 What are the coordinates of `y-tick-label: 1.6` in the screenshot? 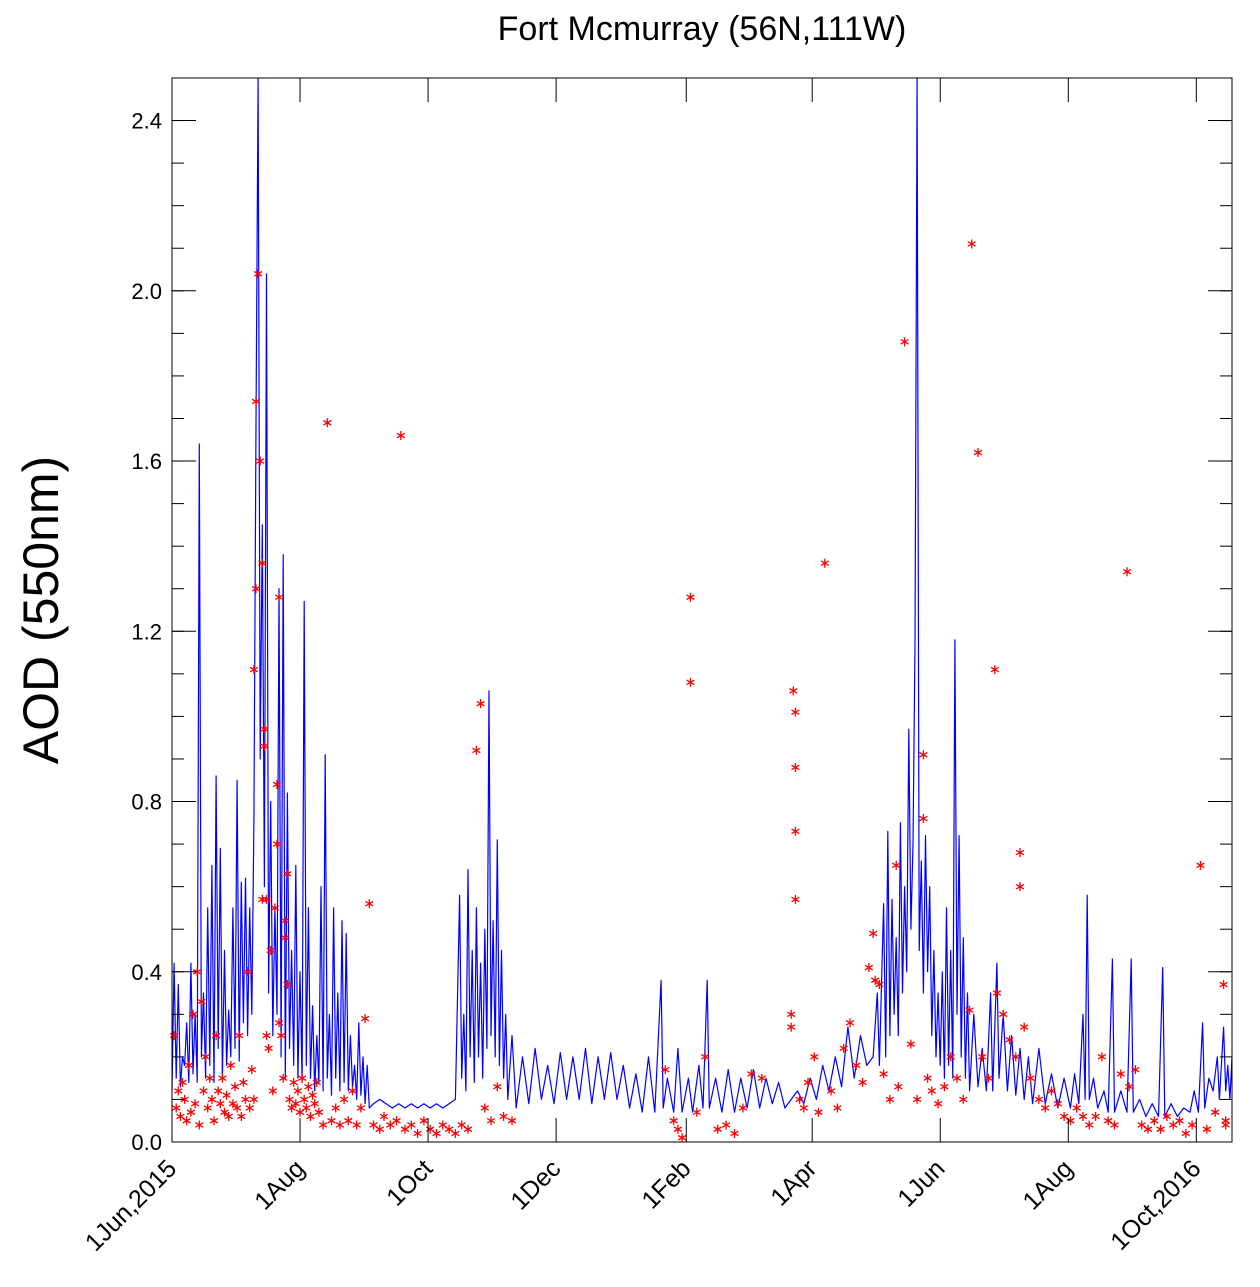 It's located at (146, 461).